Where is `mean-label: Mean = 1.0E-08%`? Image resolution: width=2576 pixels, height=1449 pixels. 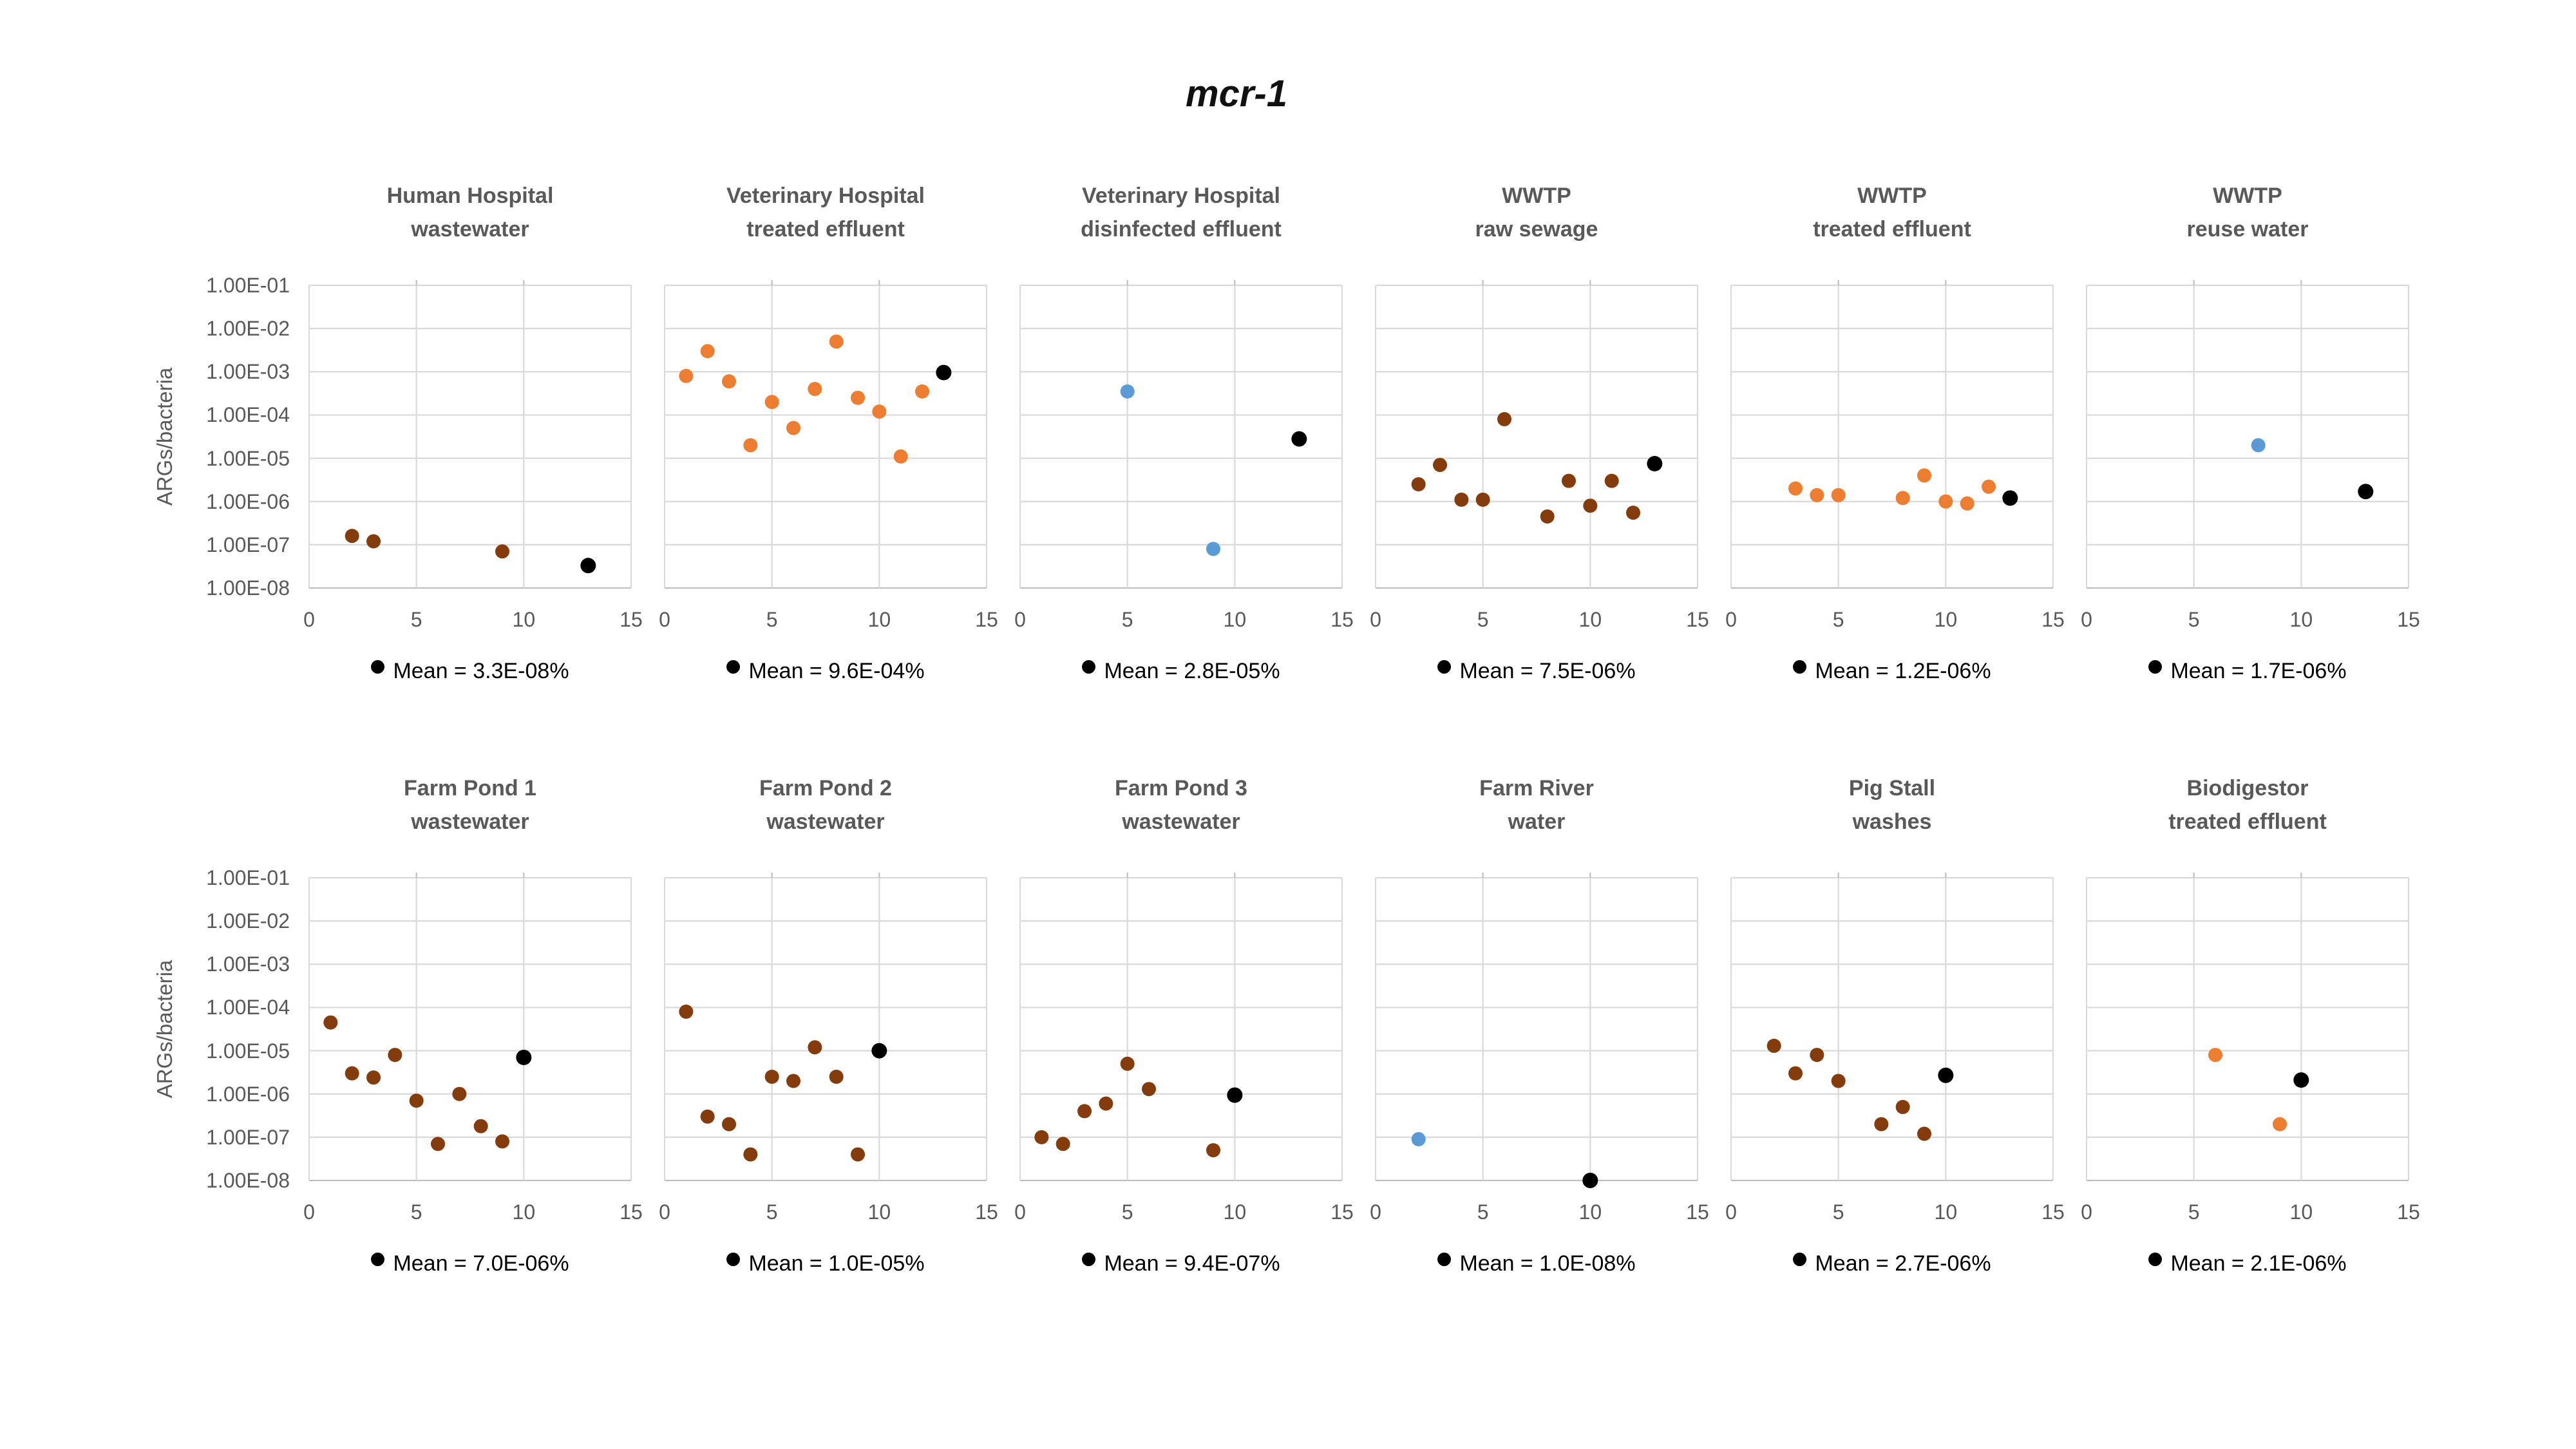
mean-label: Mean = 1.0E-08% is located at coordinates (1547, 1263).